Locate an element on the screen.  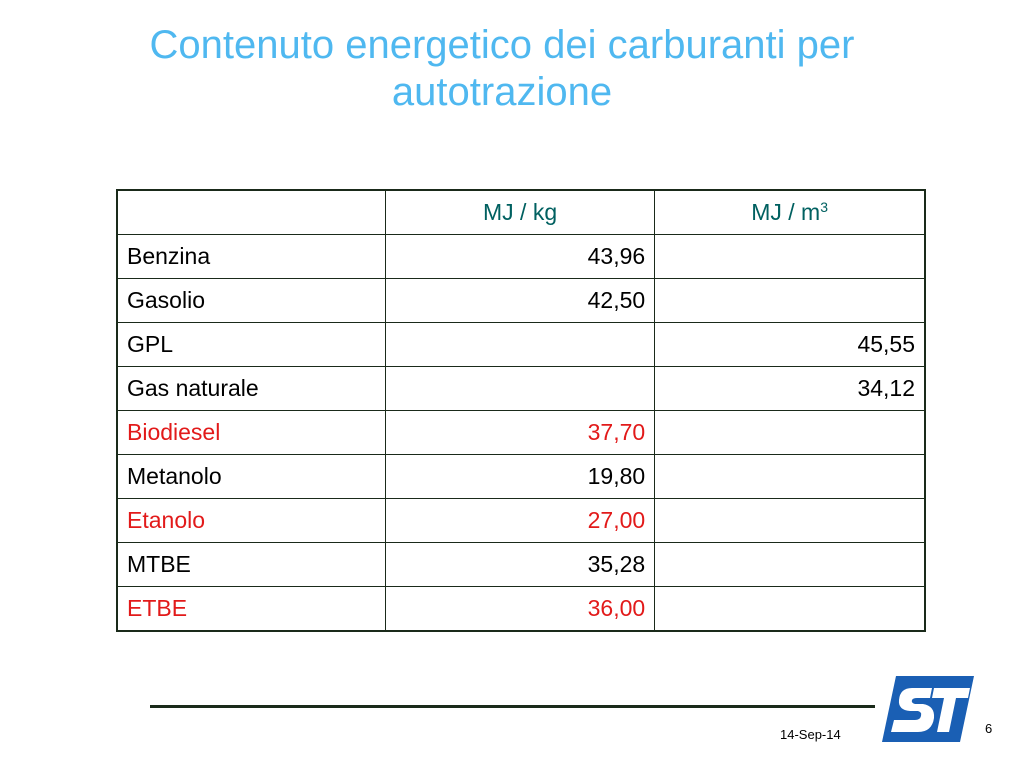
mj-per-kg-cell: 42,50 is located at coordinates (520, 300).